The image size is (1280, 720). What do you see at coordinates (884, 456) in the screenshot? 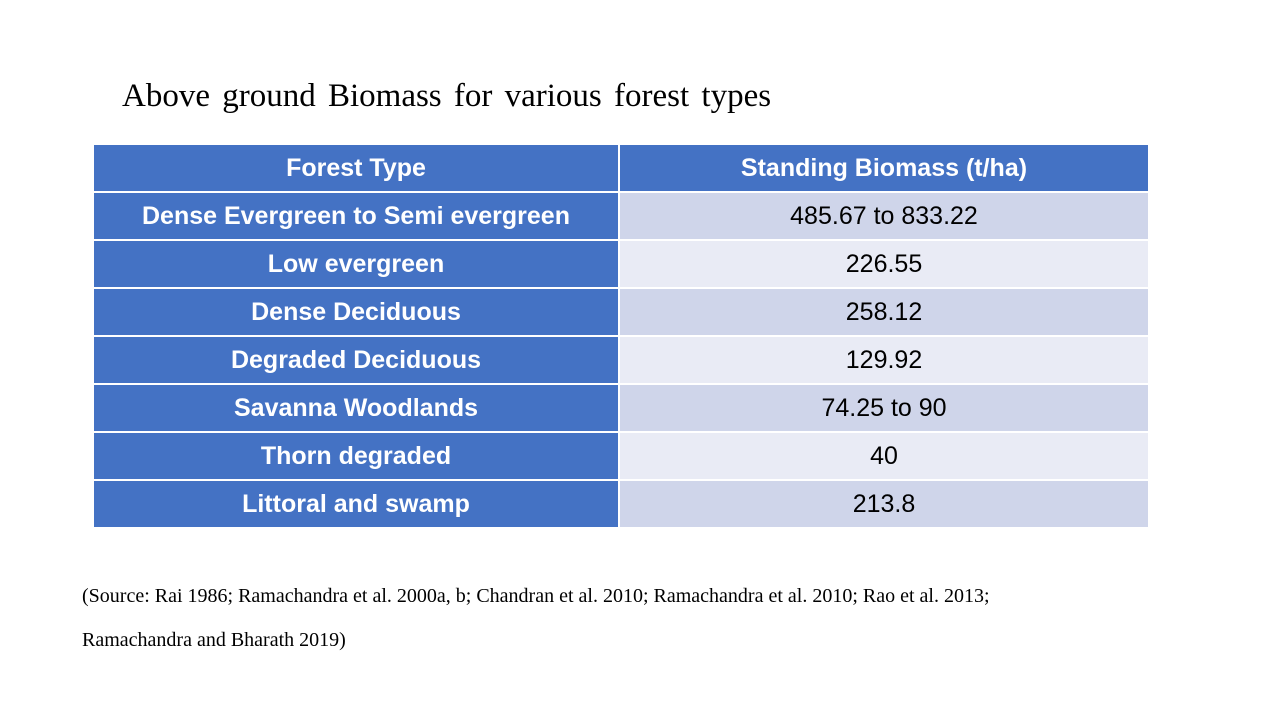
I see `biomass-cell: 40` at bounding box center [884, 456].